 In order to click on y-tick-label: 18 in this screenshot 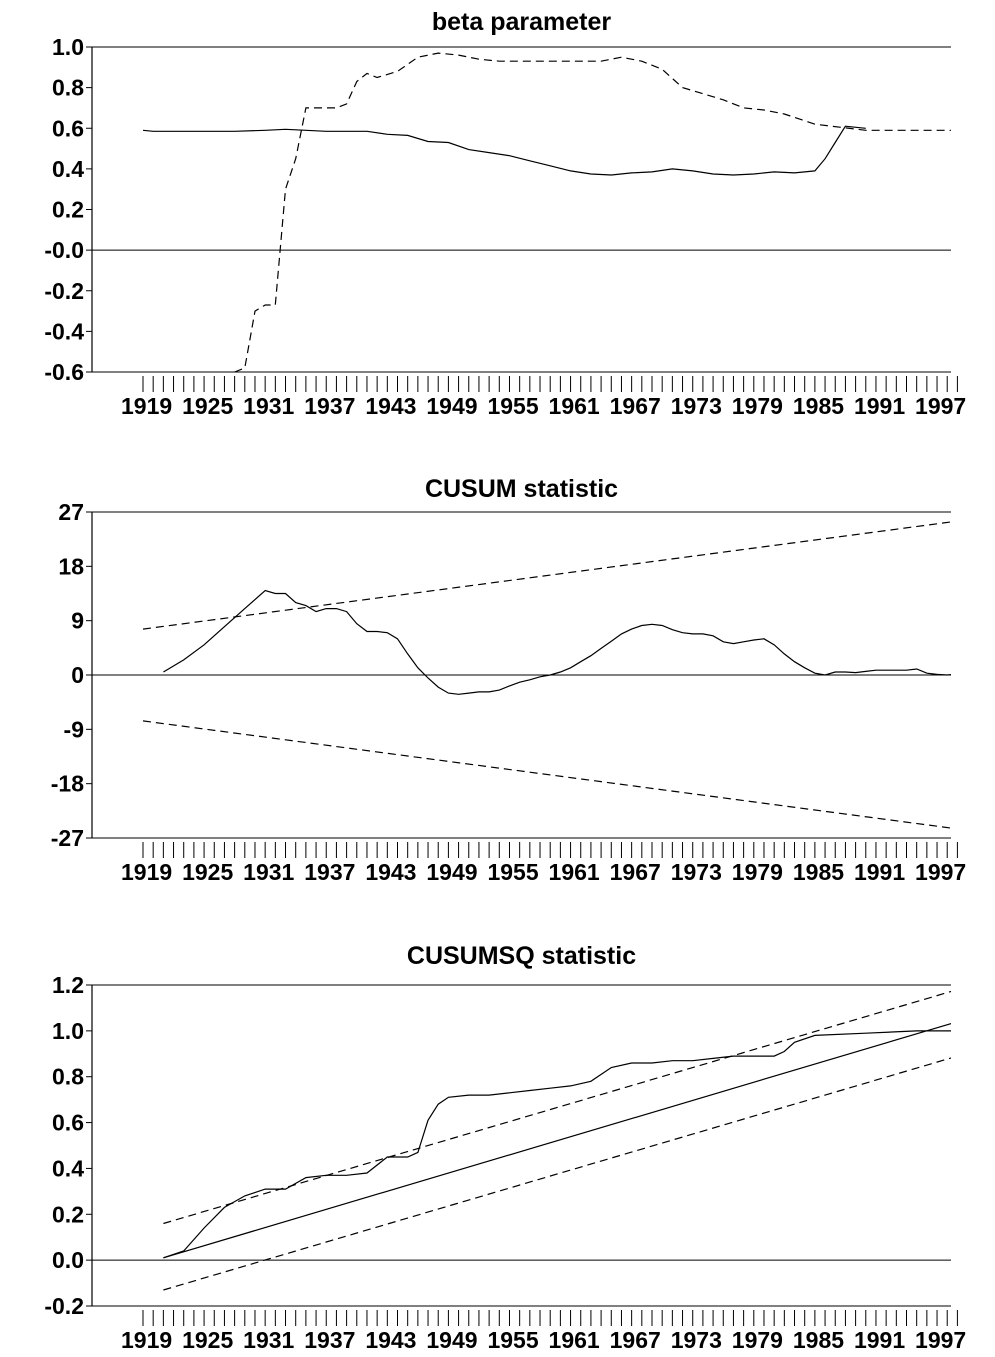, I will do `click(71, 566)`.